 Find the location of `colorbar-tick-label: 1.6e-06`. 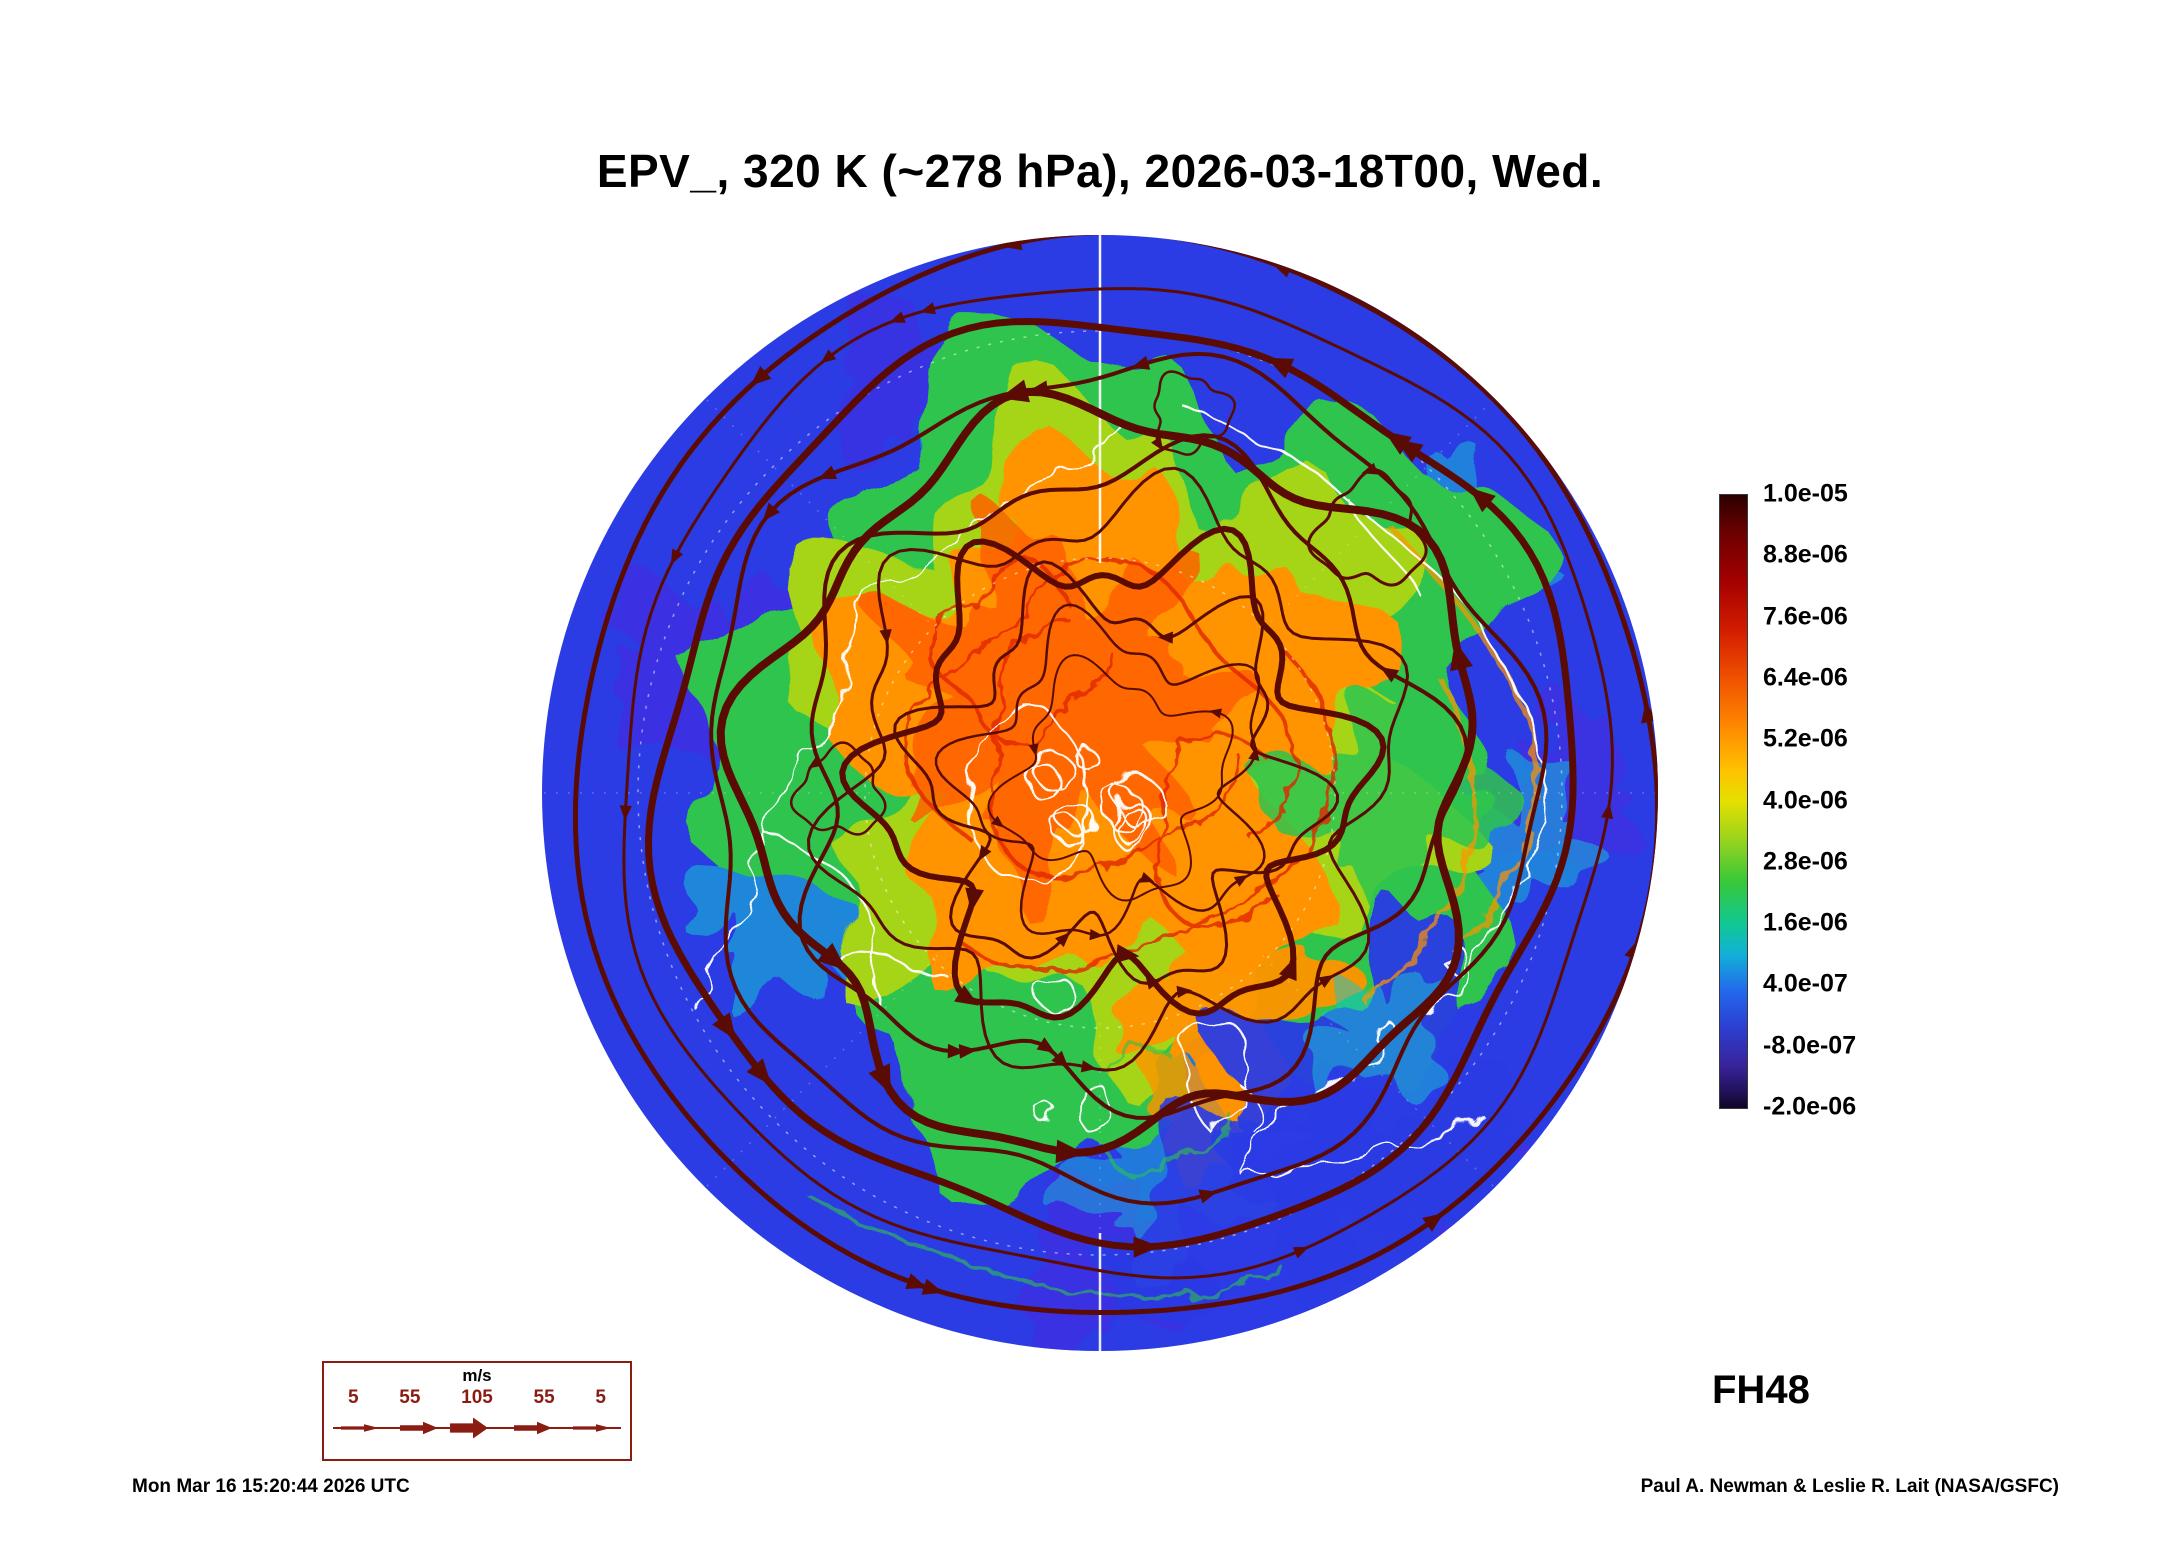

colorbar-tick-label: 1.6e-06 is located at coordinates (1805, 922).